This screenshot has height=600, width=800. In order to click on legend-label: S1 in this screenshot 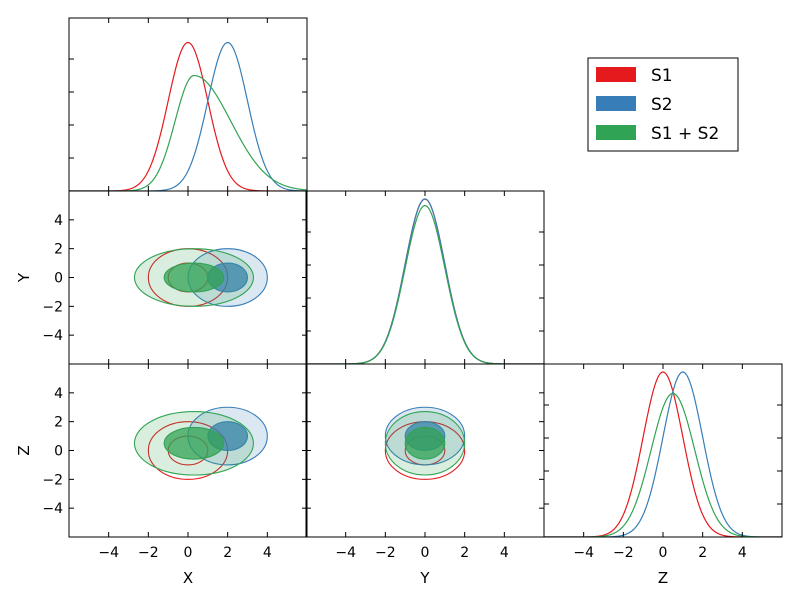, I will do `click(662, 76)`.